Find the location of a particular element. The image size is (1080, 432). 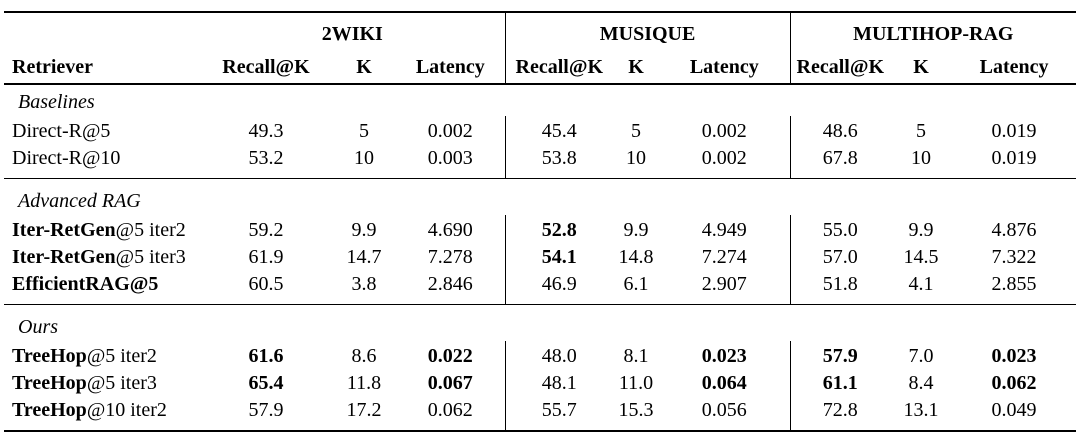

metric-cell: 13.1 is located at coordinates (921, 413).